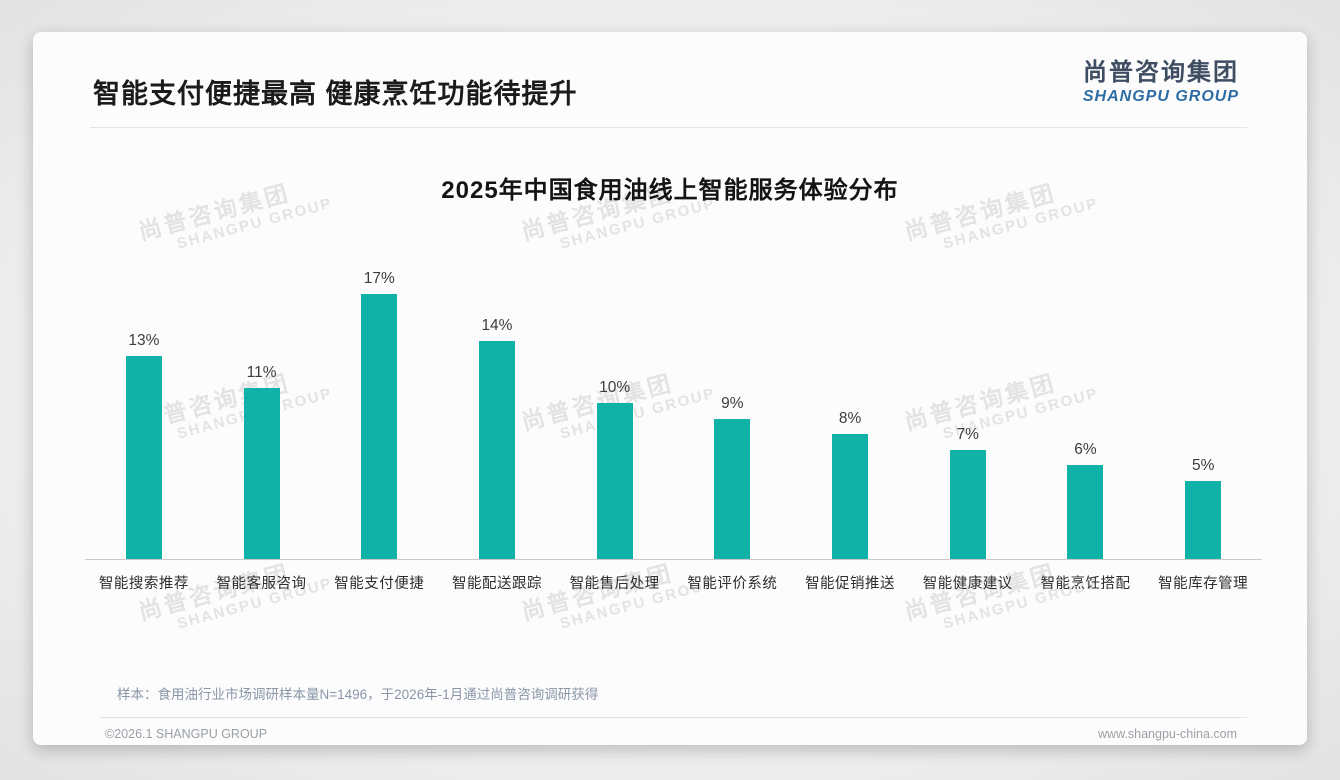 This screenshot has width=1340, height=780. I want to click on shangpu-logo: 尚普咨询集团 SHANGPU GROUP, so click(1160, 82).